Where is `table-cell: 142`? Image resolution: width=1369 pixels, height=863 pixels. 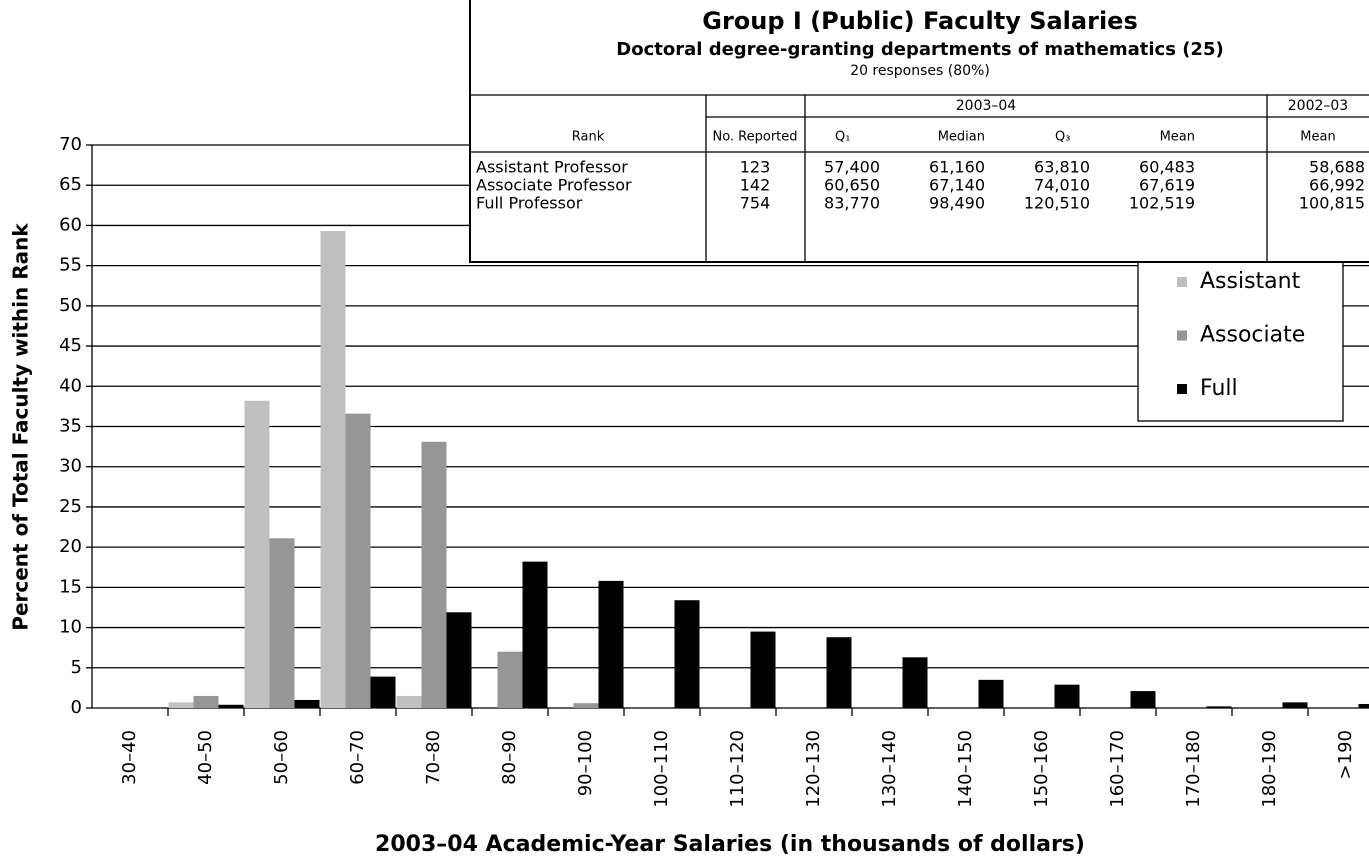 table-cell: 142 is located at coordinates (755, 185).